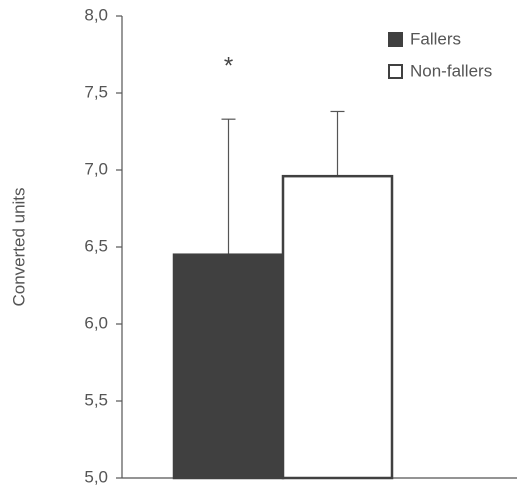 The width and height of the screenshot is (520, 490). I want to click on y-tick-label: 7,5, so click(96, 91).